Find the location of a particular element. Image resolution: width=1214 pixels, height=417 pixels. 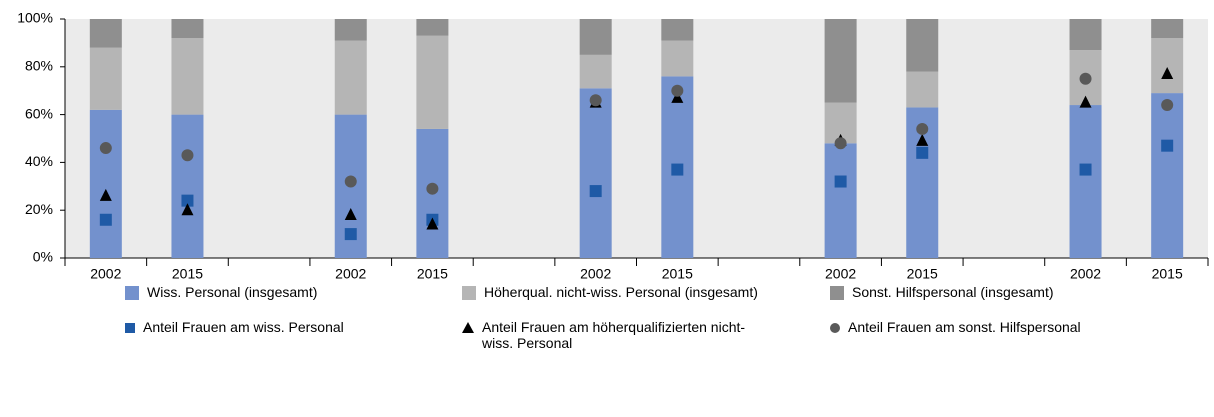

legend-label: Anteil Frauen am wiss. Personal is located at coordinates (243, 327).